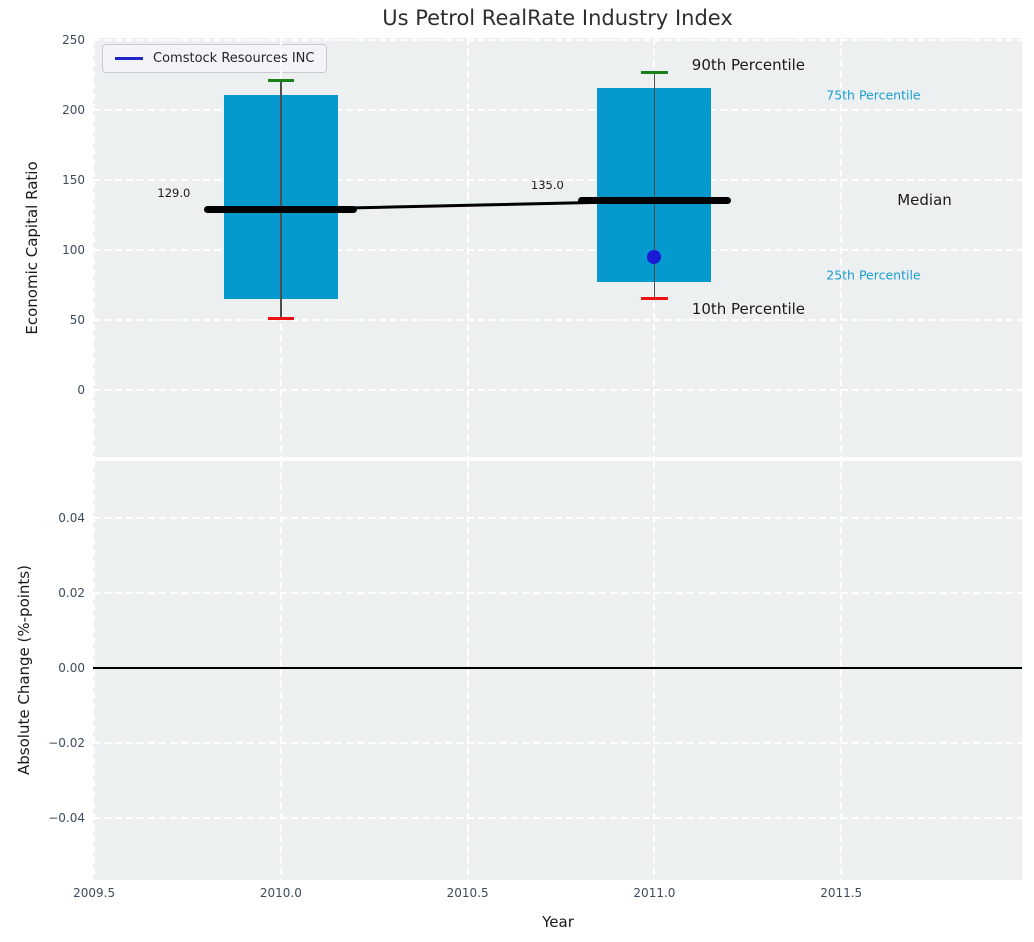 Image resolution: width=1034 pixels, height=942 pixels. I want to click on y-tick-label: 0.04, so click(71, 518).